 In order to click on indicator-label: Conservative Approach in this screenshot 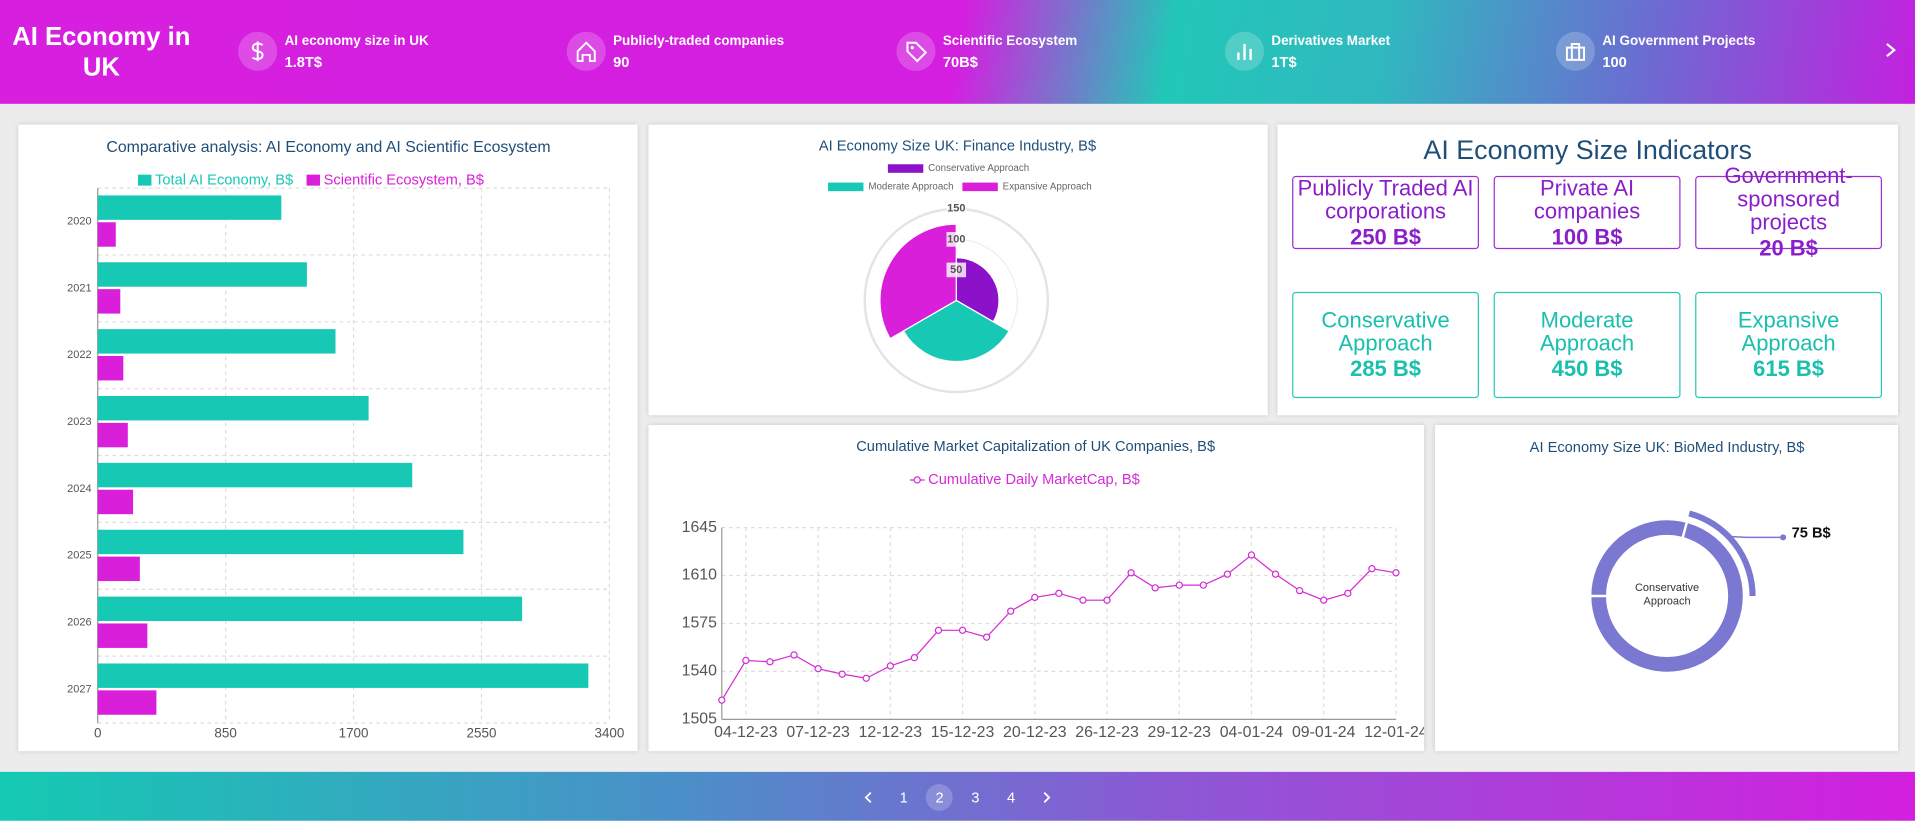, I will do `click(1385, 332)`.